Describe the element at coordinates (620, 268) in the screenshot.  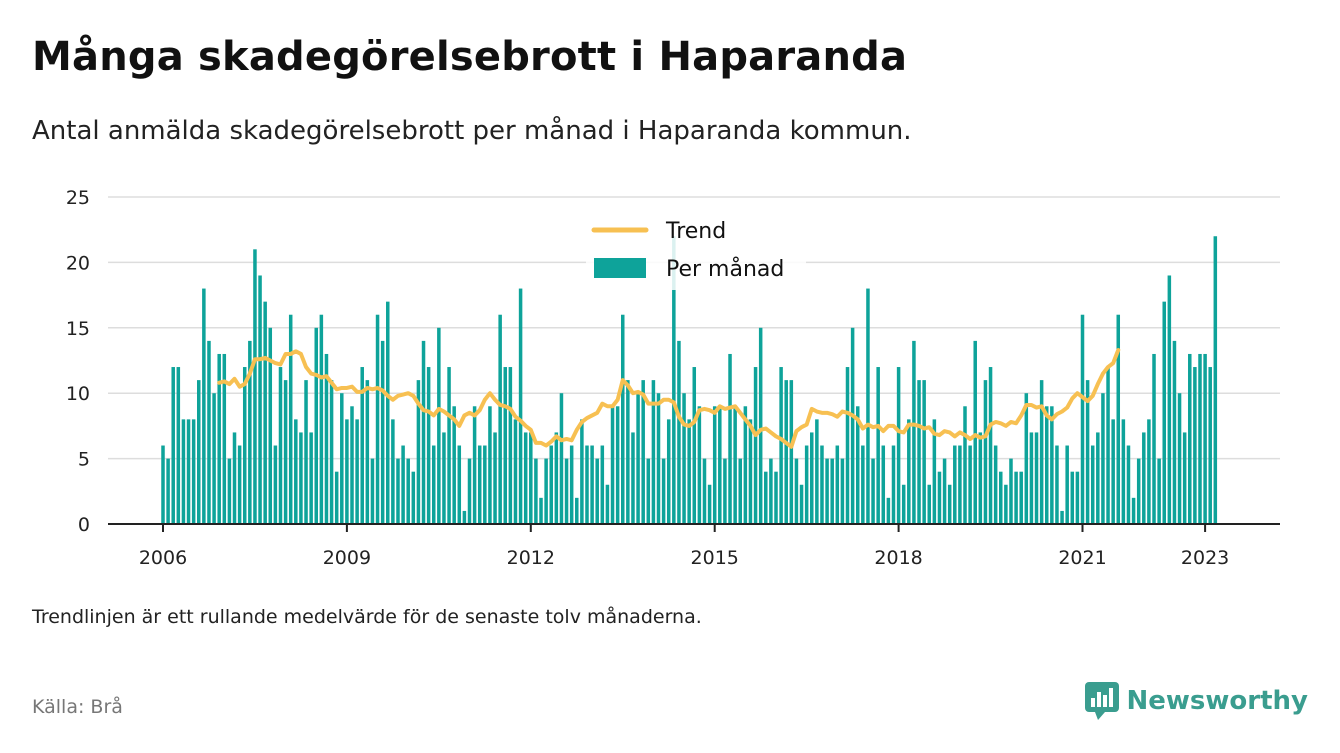
I see `legend-bar-swatch` at that location.